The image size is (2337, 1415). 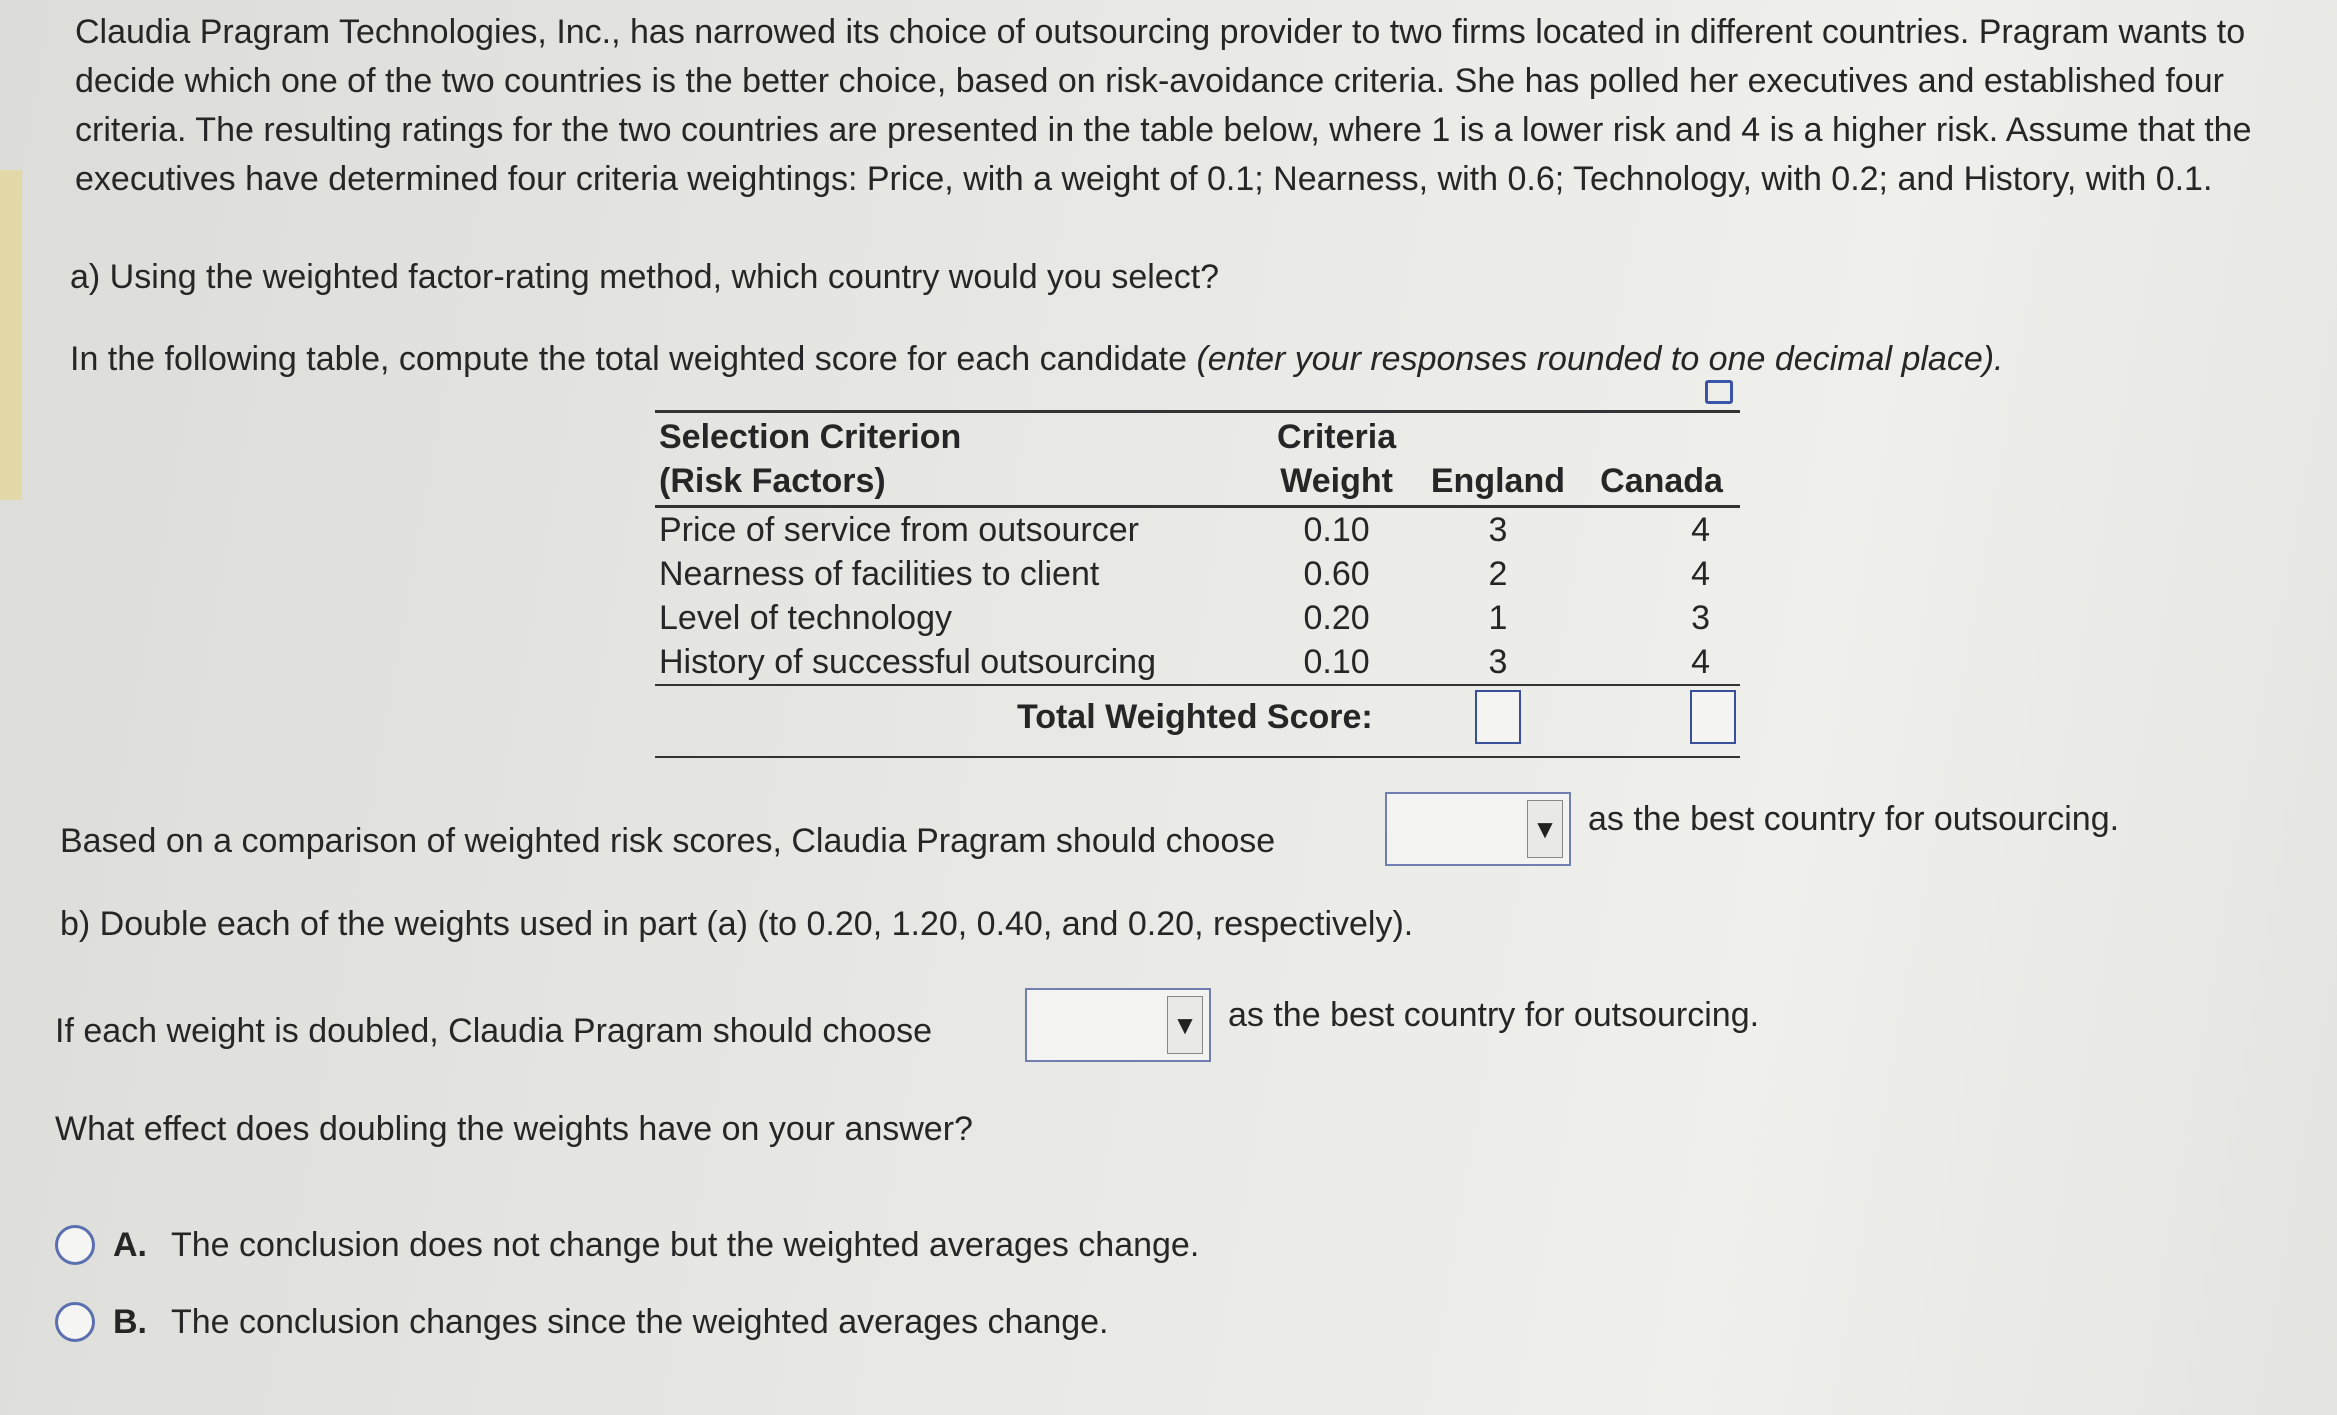 I want to click on radio-b, so click(x=75, y=1322).